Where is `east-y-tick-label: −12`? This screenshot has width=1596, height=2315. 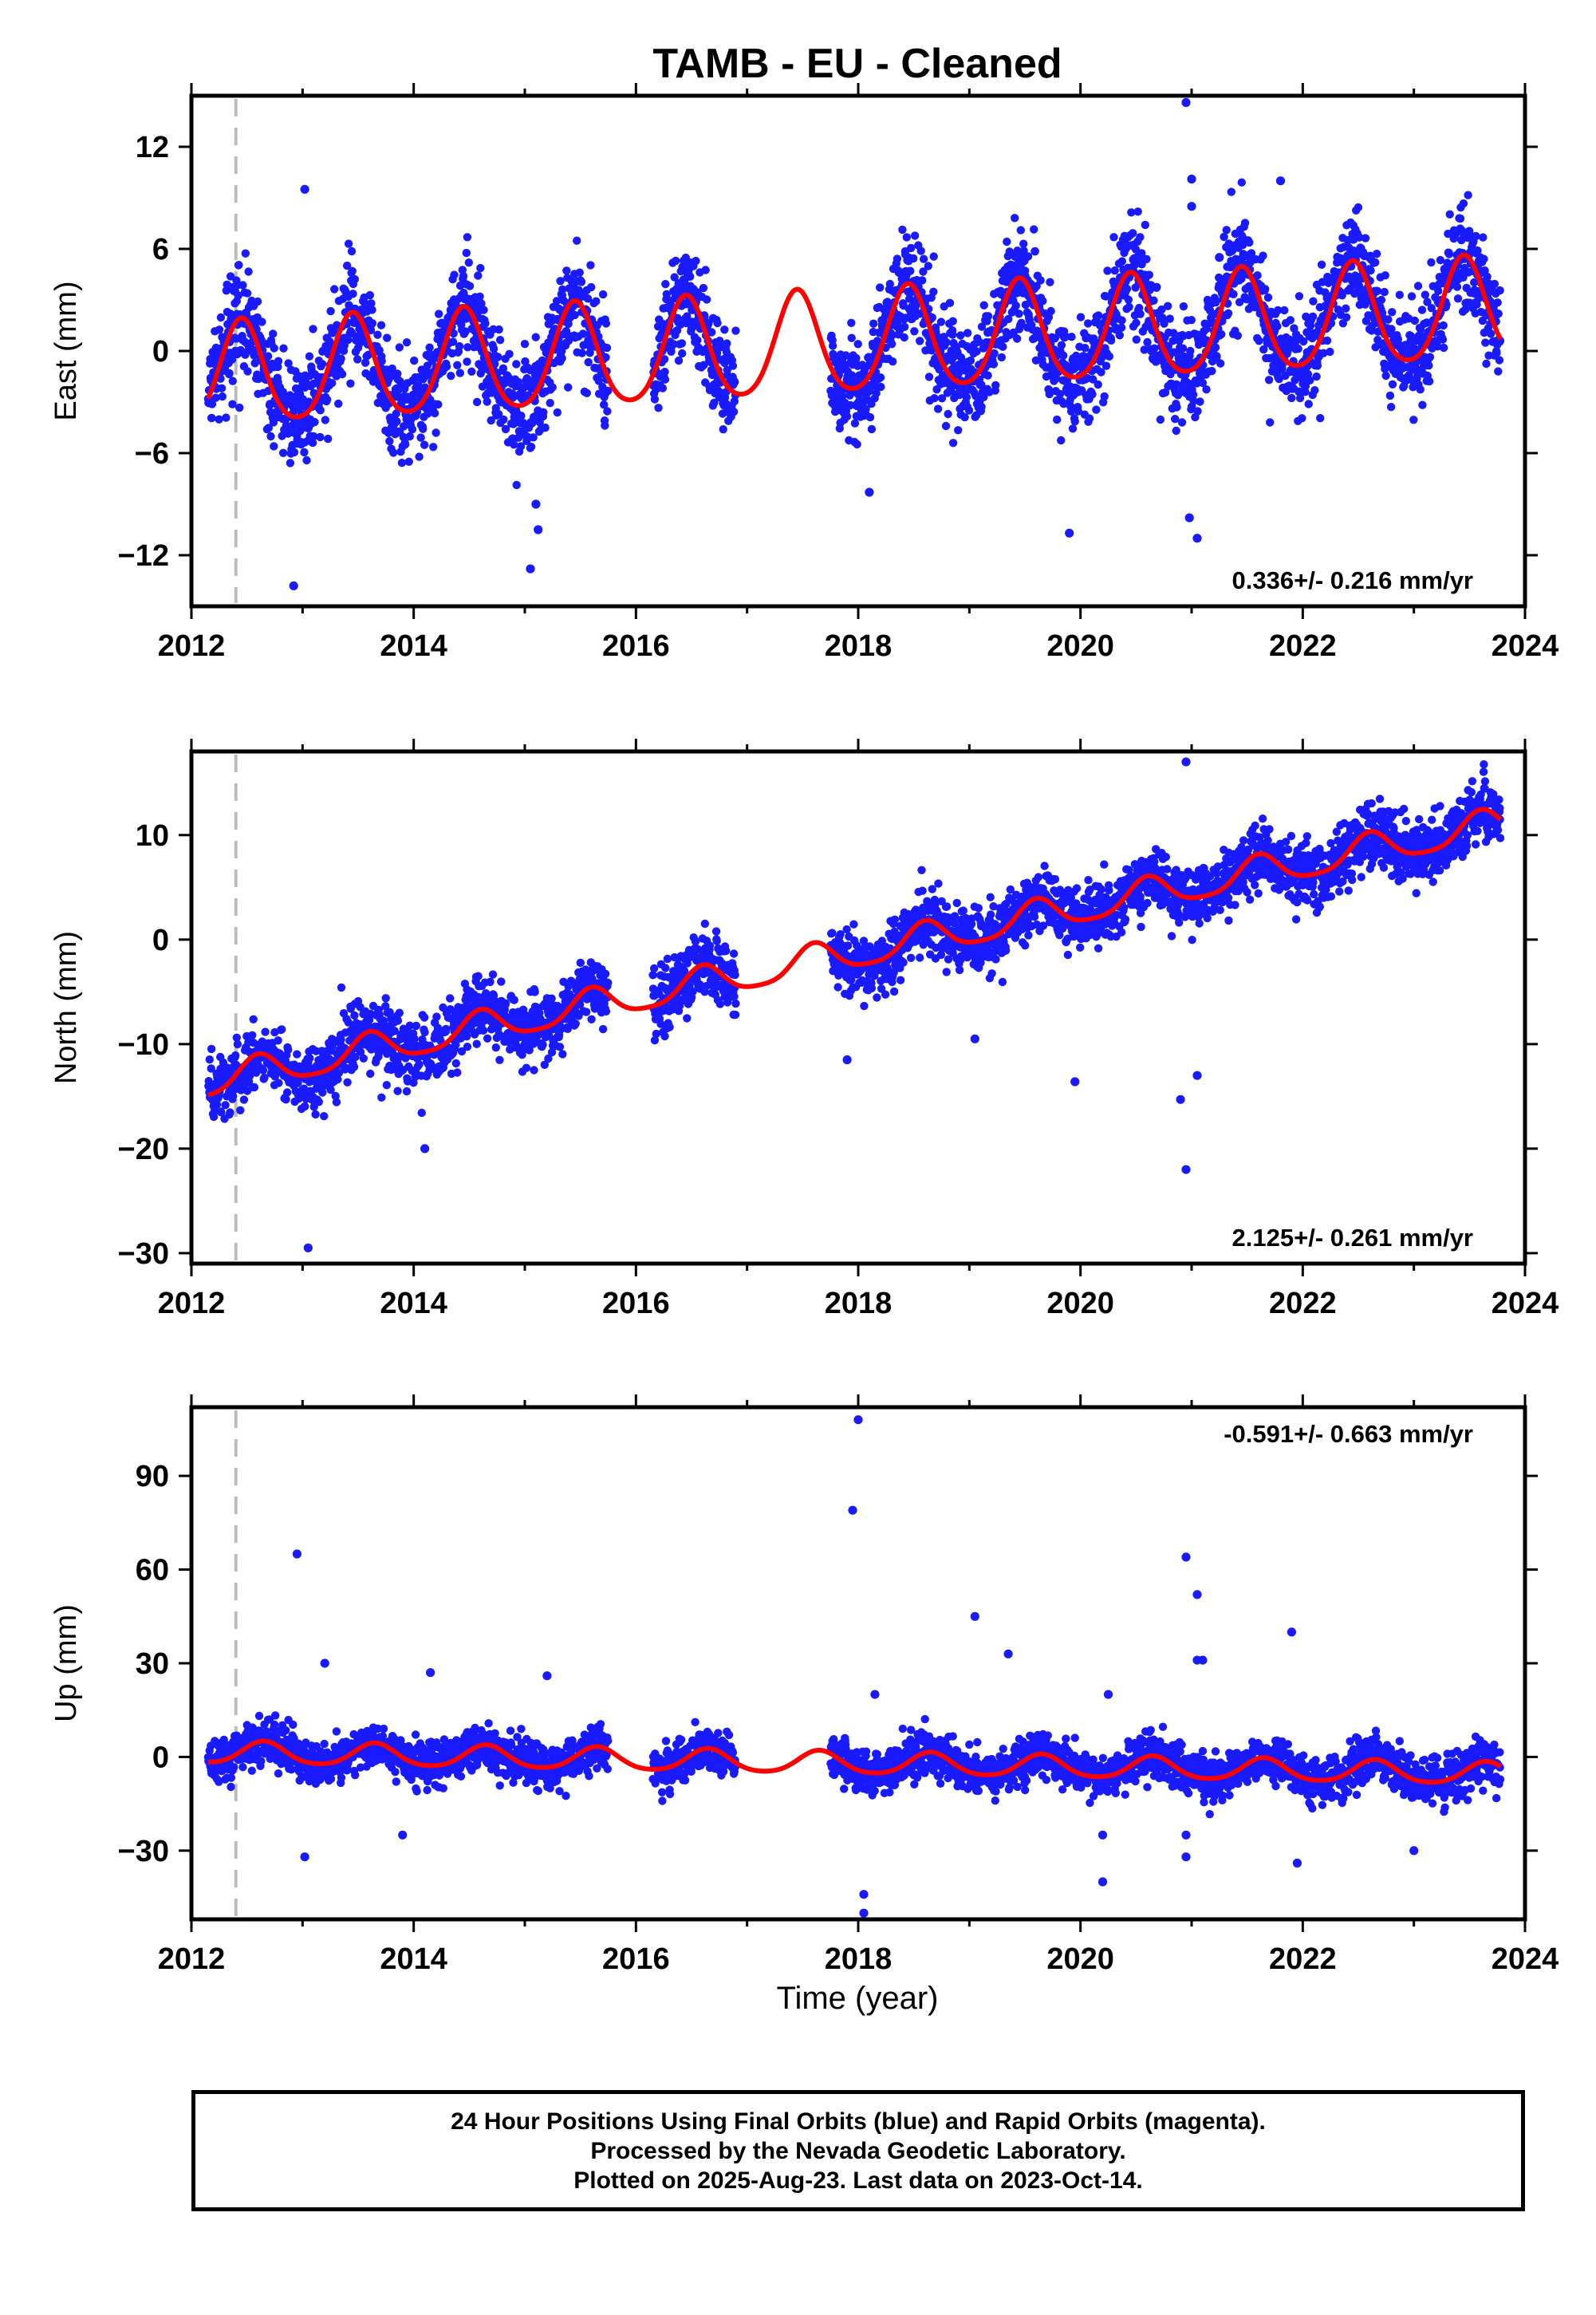
east-y-tick-label: −12 is located at coordinates (143, 556).